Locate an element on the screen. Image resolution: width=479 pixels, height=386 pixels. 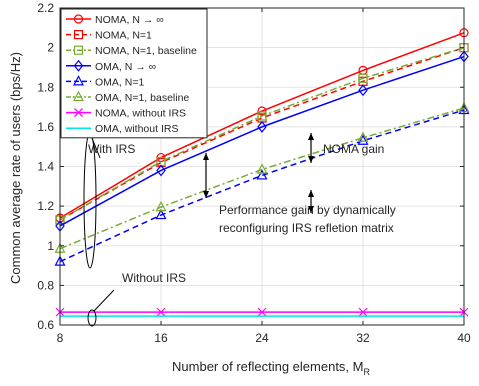
legend-item: NOMA, without IRS is located at coordinates (126, 114).